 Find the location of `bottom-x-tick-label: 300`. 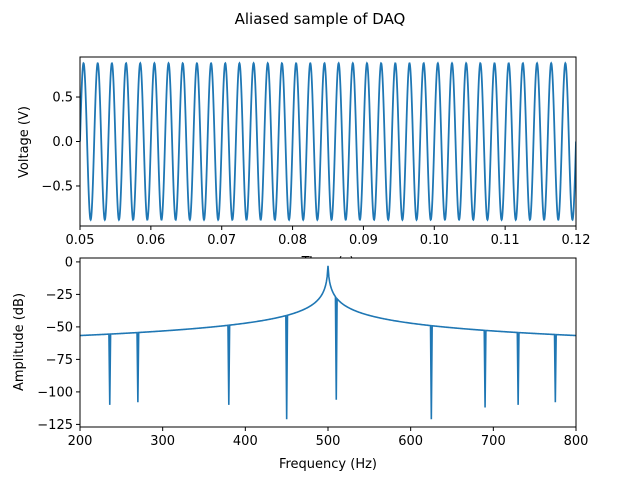

bottom-x-tick-label: 300 is located at coordinates (162, 441).